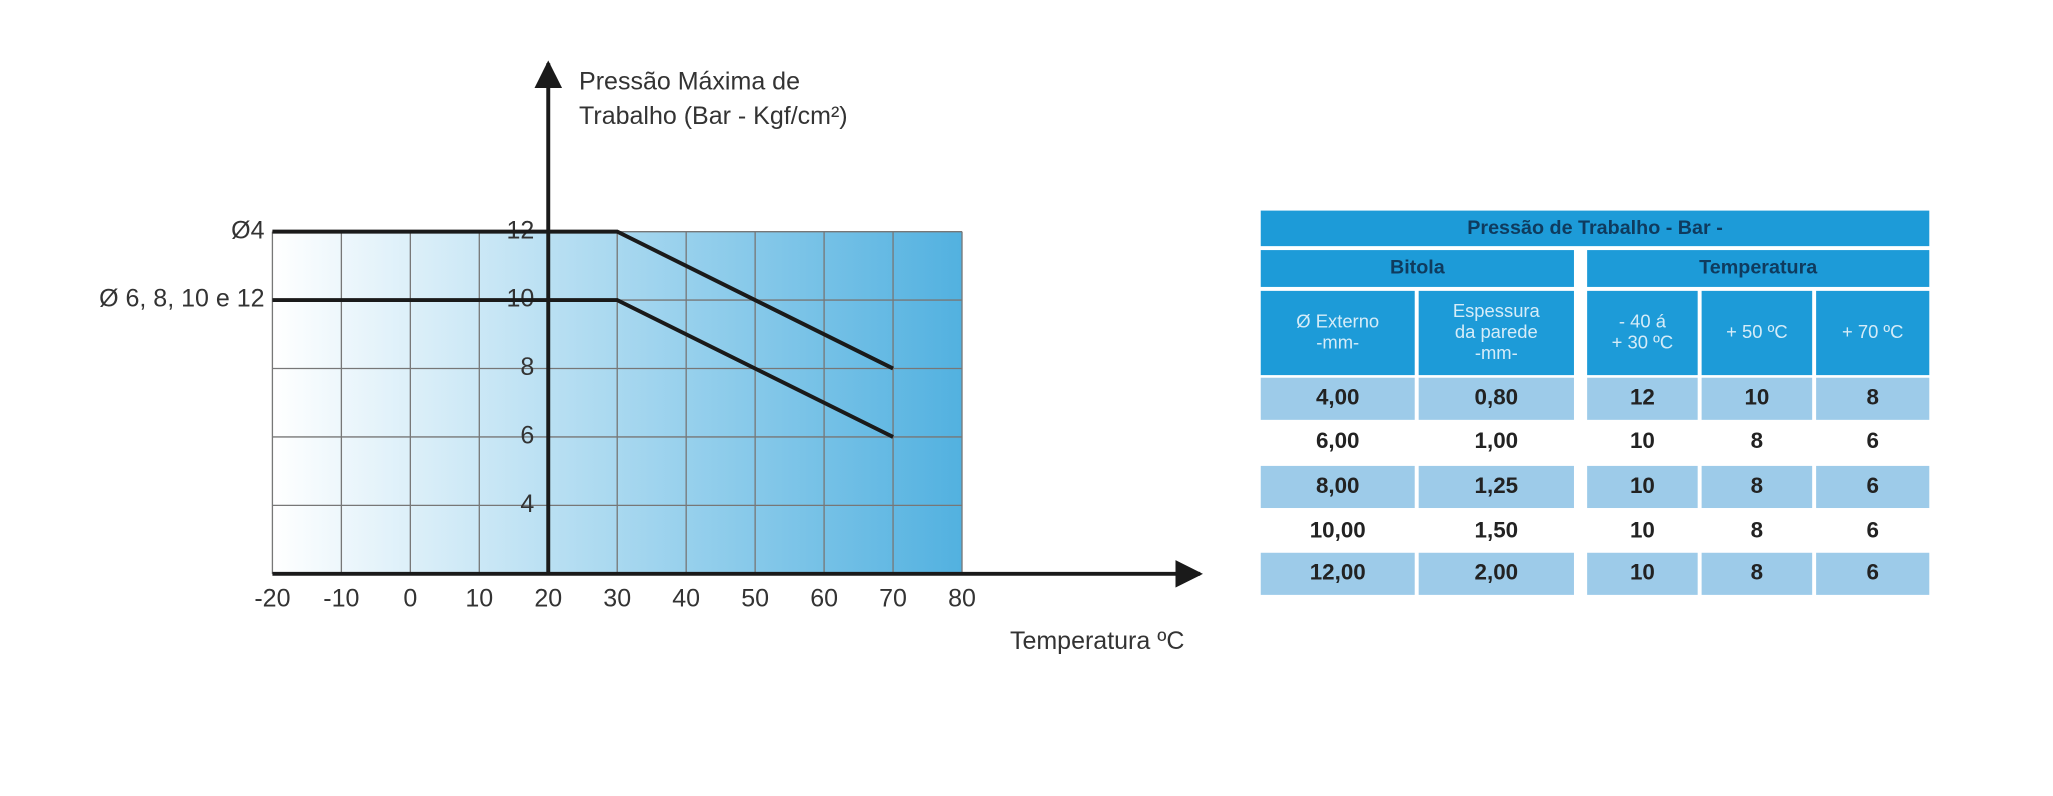 Image resolution: width=2053 pixels, height=796 pixels. I want to click on cell: 8,00, so click(1338, 485).